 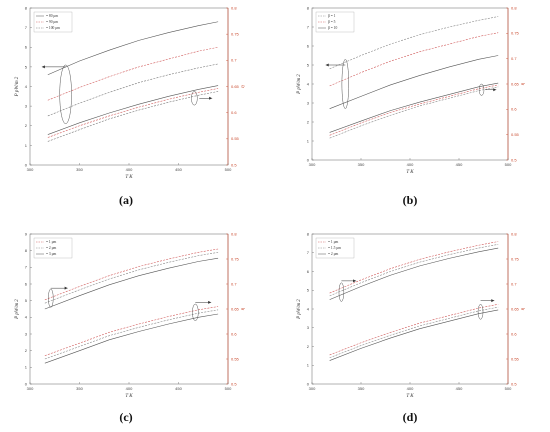 What do you see at coordinates (126, 417) in the screenshot?
I see `caption-c: (c)` at bounding box center [126, 417].